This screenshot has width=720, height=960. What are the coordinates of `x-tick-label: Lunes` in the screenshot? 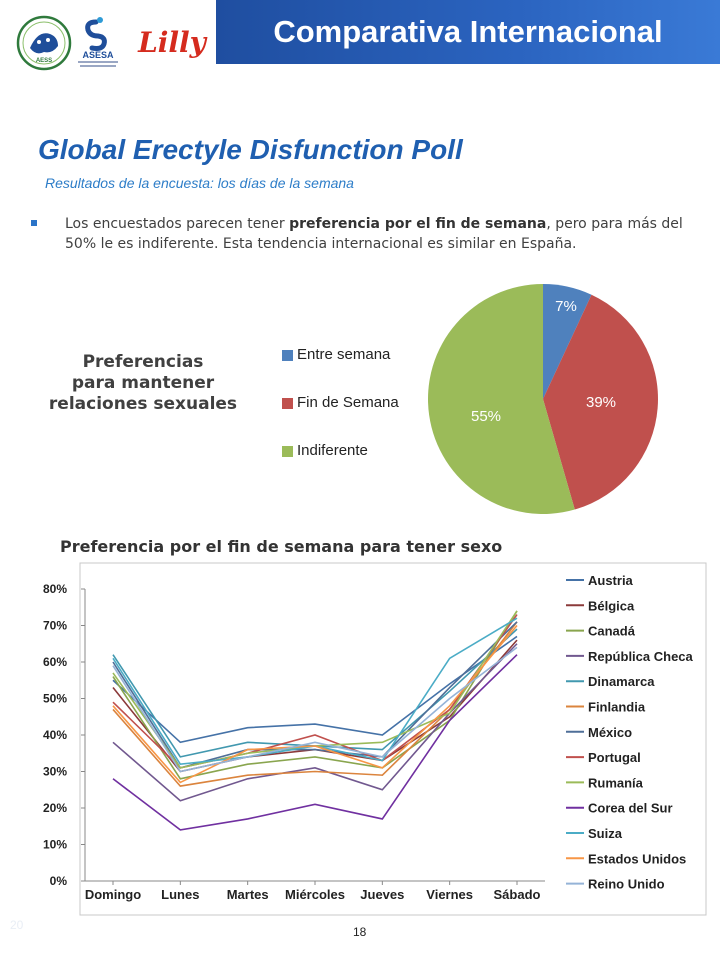 It's located at (180, 894).